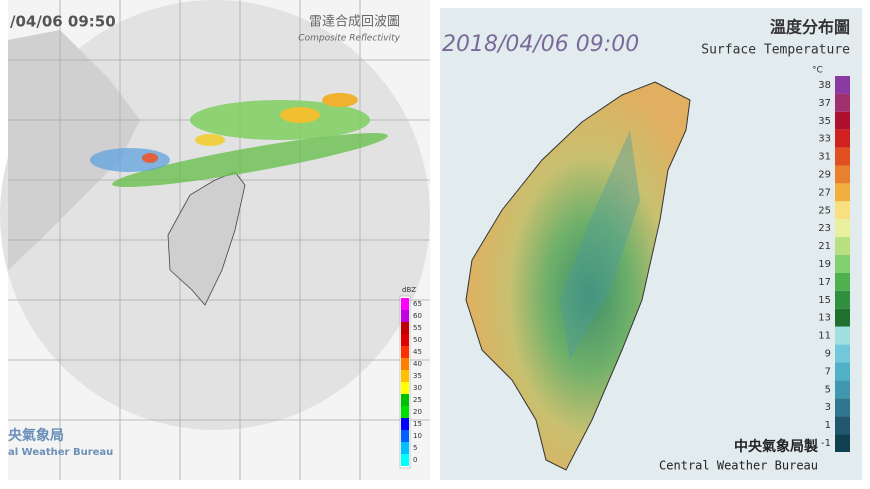 The width and height of the screenshot is (870, 489). I want to click on temperature-time: 2018/04/06 09:00, so click(540, 44).